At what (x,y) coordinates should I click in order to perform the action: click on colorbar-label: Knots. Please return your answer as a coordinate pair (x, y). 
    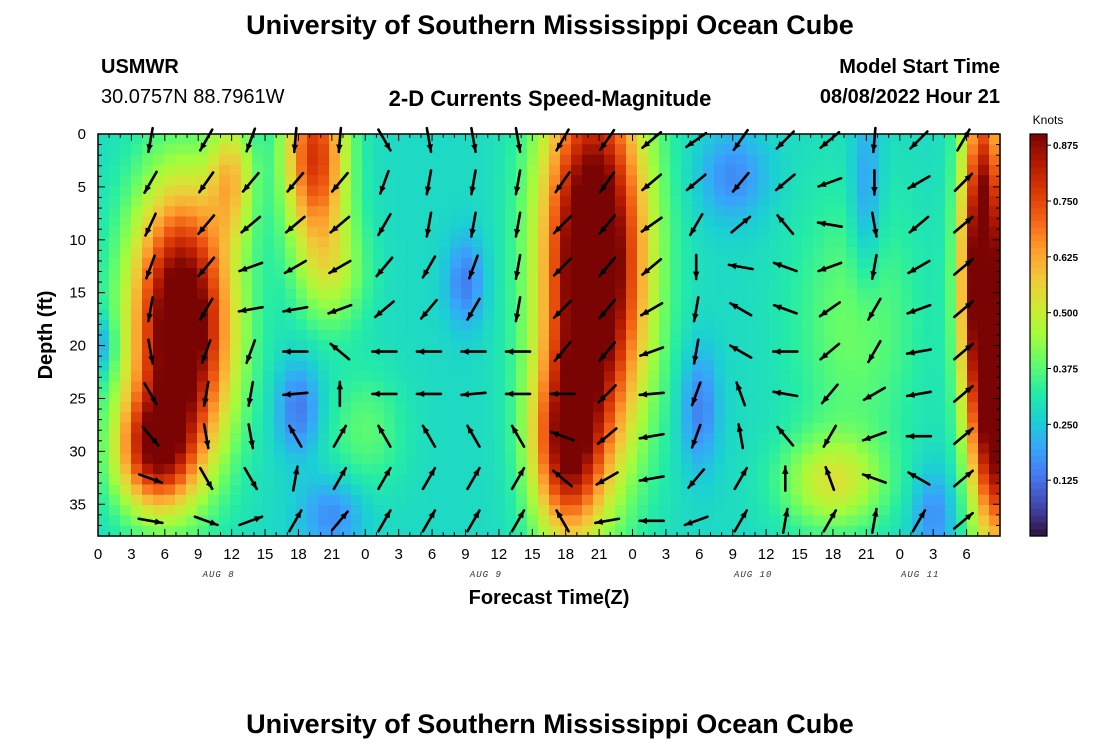
    Looking at the image, I should click on (1048, 120).